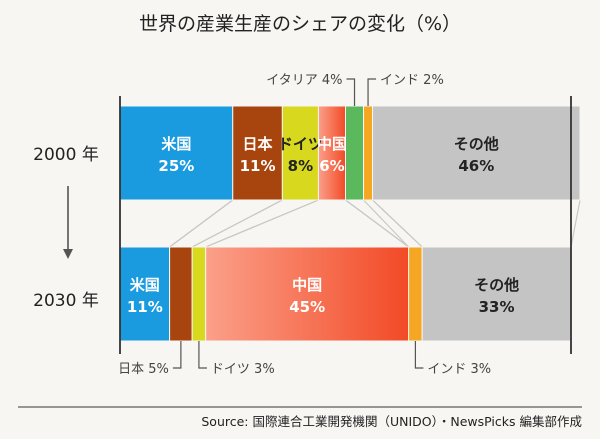  I want to click on segment-name-china-1: 中国, so click(307, 285).